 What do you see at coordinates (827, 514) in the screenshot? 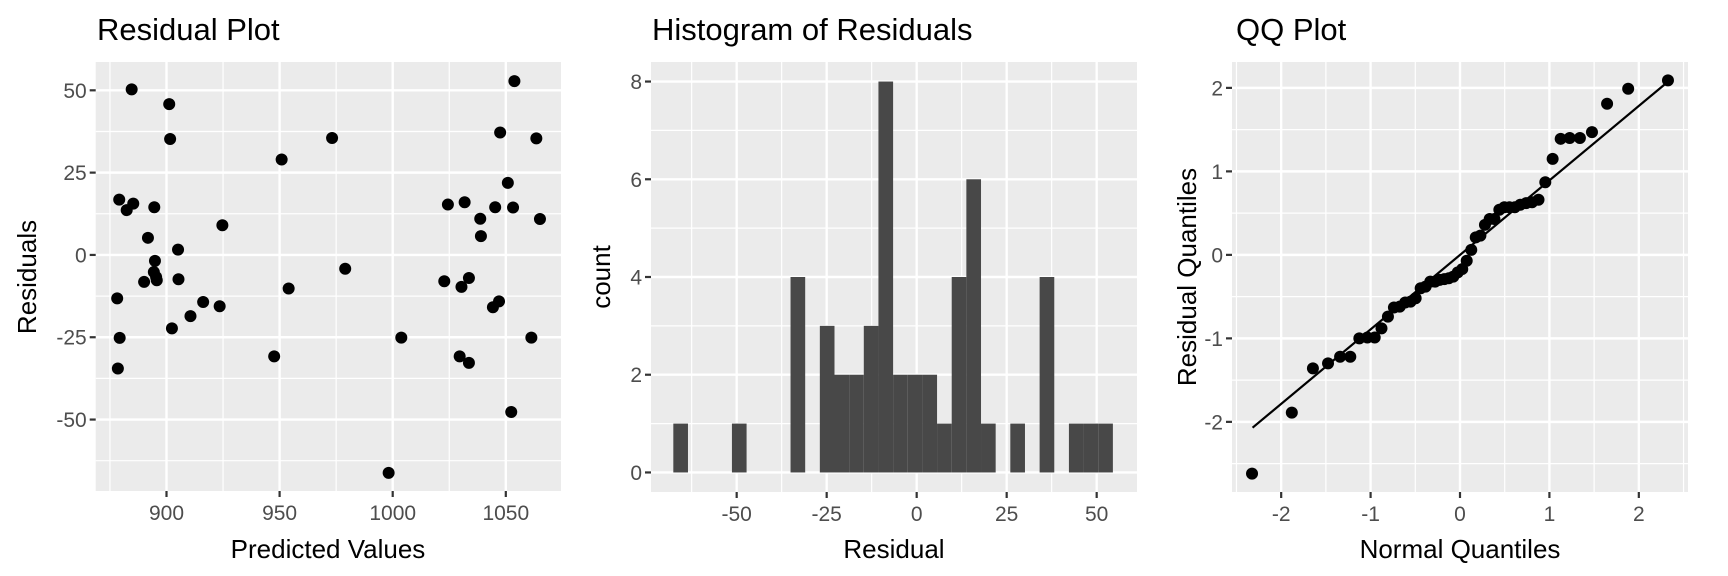
I see `histogram-x-tick-label: -25` at bounding box center [827, 514].